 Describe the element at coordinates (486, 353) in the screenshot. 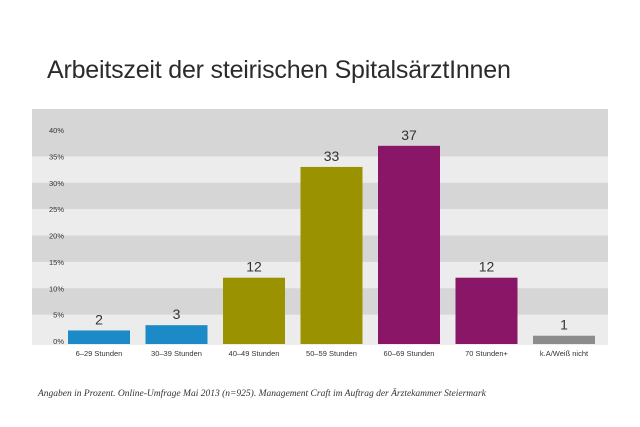

I see `category-label: 70 Stunden+` at that location.